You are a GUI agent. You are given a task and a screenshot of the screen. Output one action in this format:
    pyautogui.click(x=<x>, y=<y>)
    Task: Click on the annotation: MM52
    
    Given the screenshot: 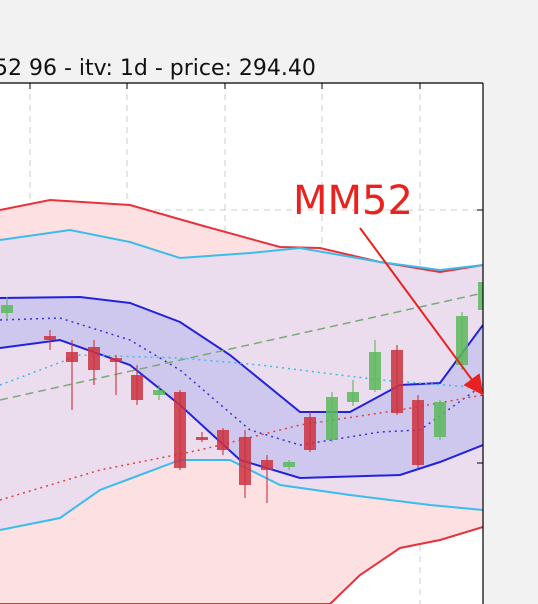 What is the action you would take?
    pyautogui.click(x=353, y=201)
    